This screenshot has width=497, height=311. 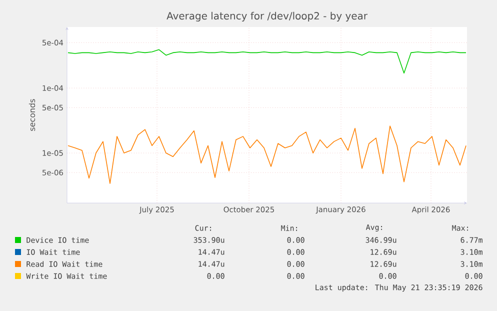 What do you see at coordinates (267, 17) in the screenshot?
I see `chart-title: Average latency for /dev/loop2 - by year` at bounding box center [267, 17].